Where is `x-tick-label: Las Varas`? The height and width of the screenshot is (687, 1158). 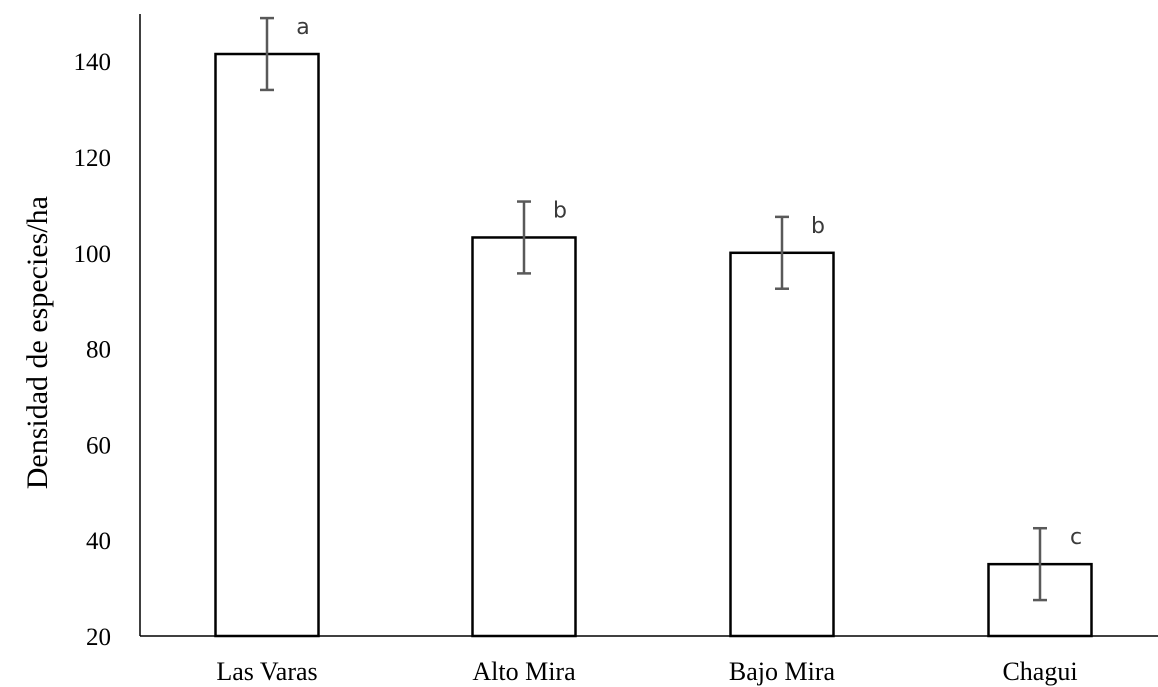
x-tick-label: Las Varas is located at coordinates (266, 671).